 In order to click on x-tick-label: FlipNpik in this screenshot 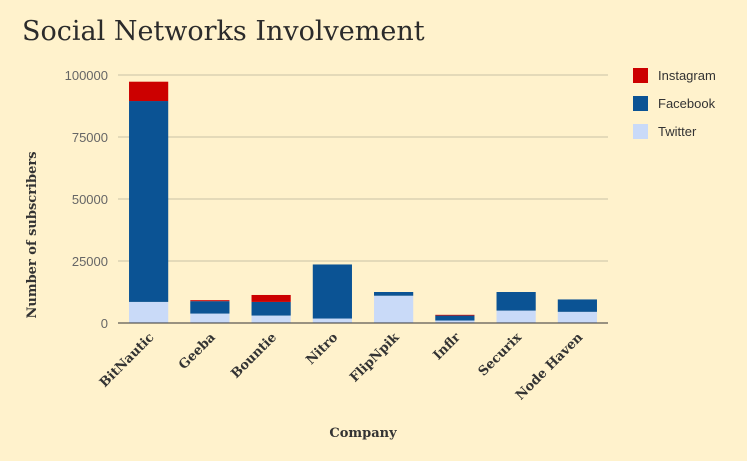, I will do `click(375, 358)`.